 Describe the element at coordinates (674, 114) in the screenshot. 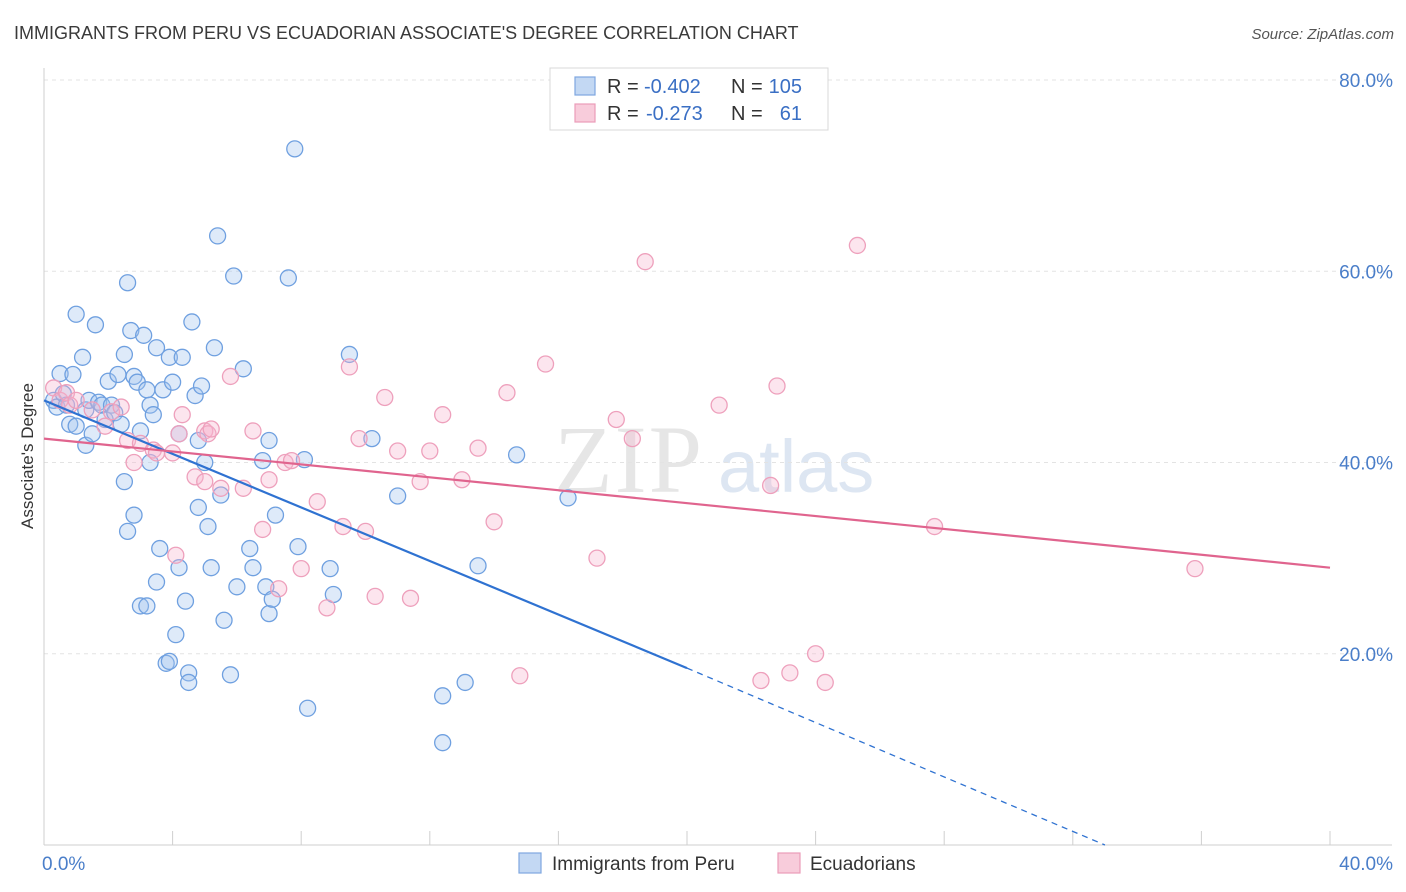

I see `legend-r-value-2: -0.273` at that location.